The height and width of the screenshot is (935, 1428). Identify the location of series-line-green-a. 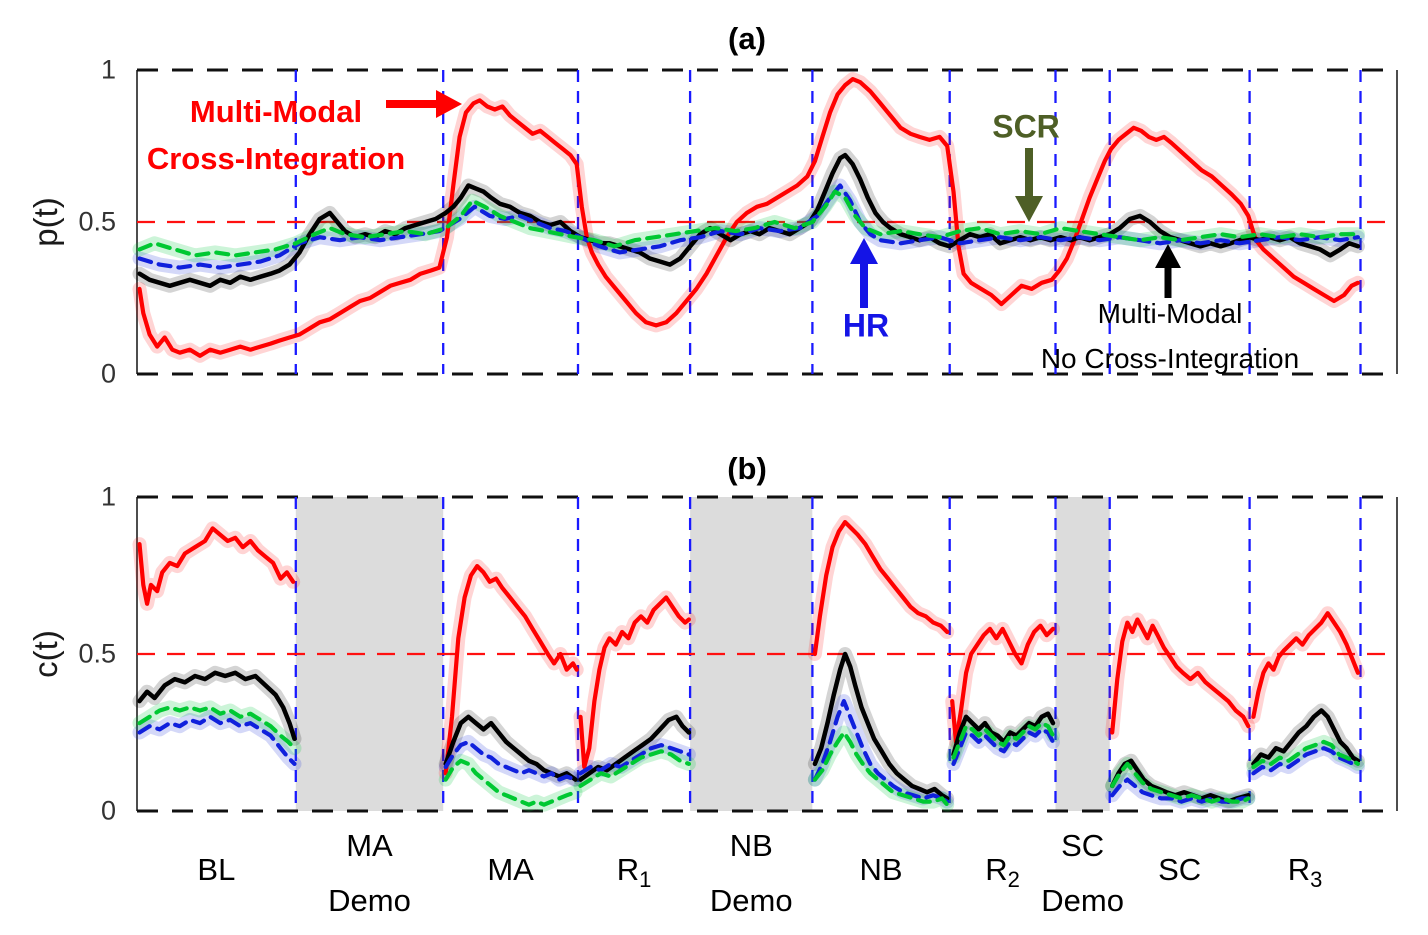
(748, 223).